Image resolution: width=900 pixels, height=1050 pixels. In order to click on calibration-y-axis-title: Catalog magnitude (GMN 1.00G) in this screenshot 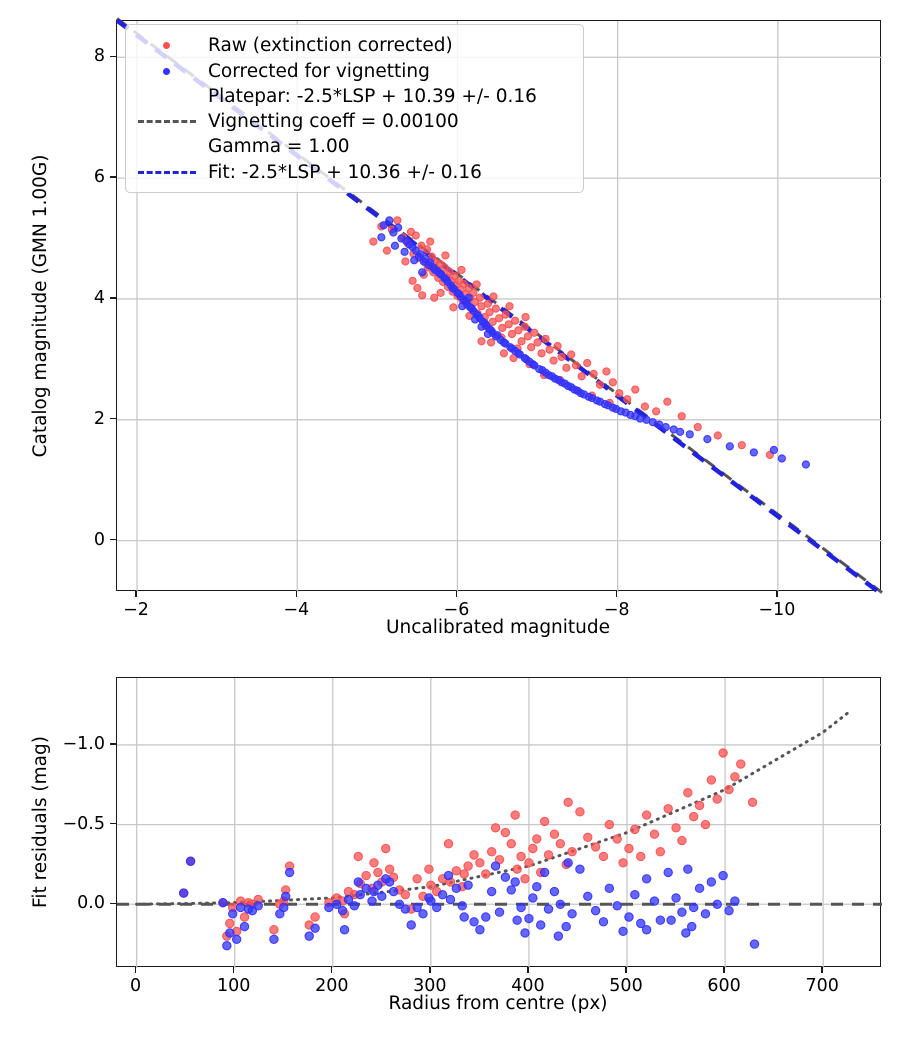, I will do `click(40, 306)`.